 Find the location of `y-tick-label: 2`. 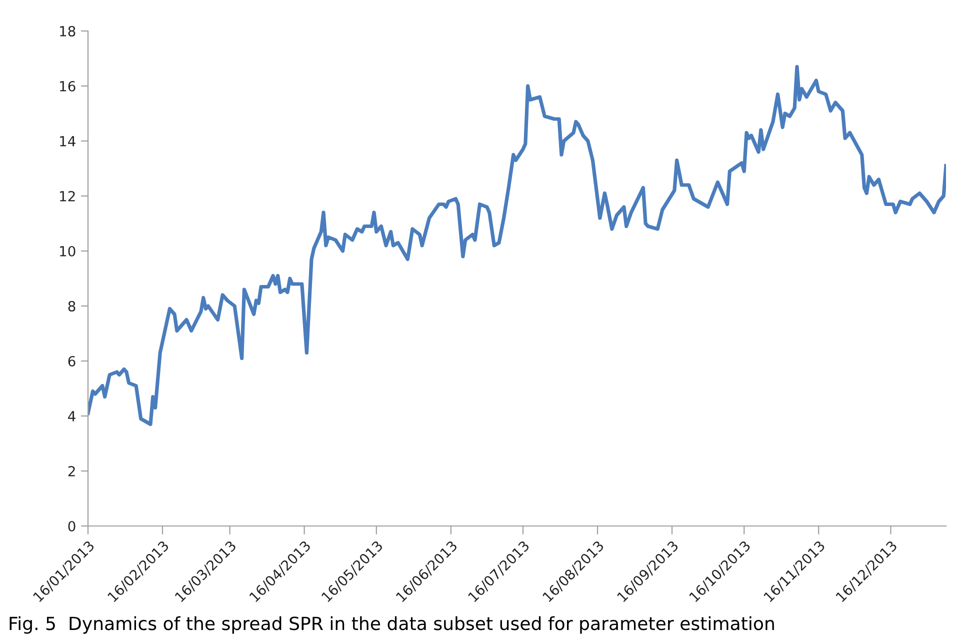

y-tick-label: 2 is located at coordinates (71, 471).